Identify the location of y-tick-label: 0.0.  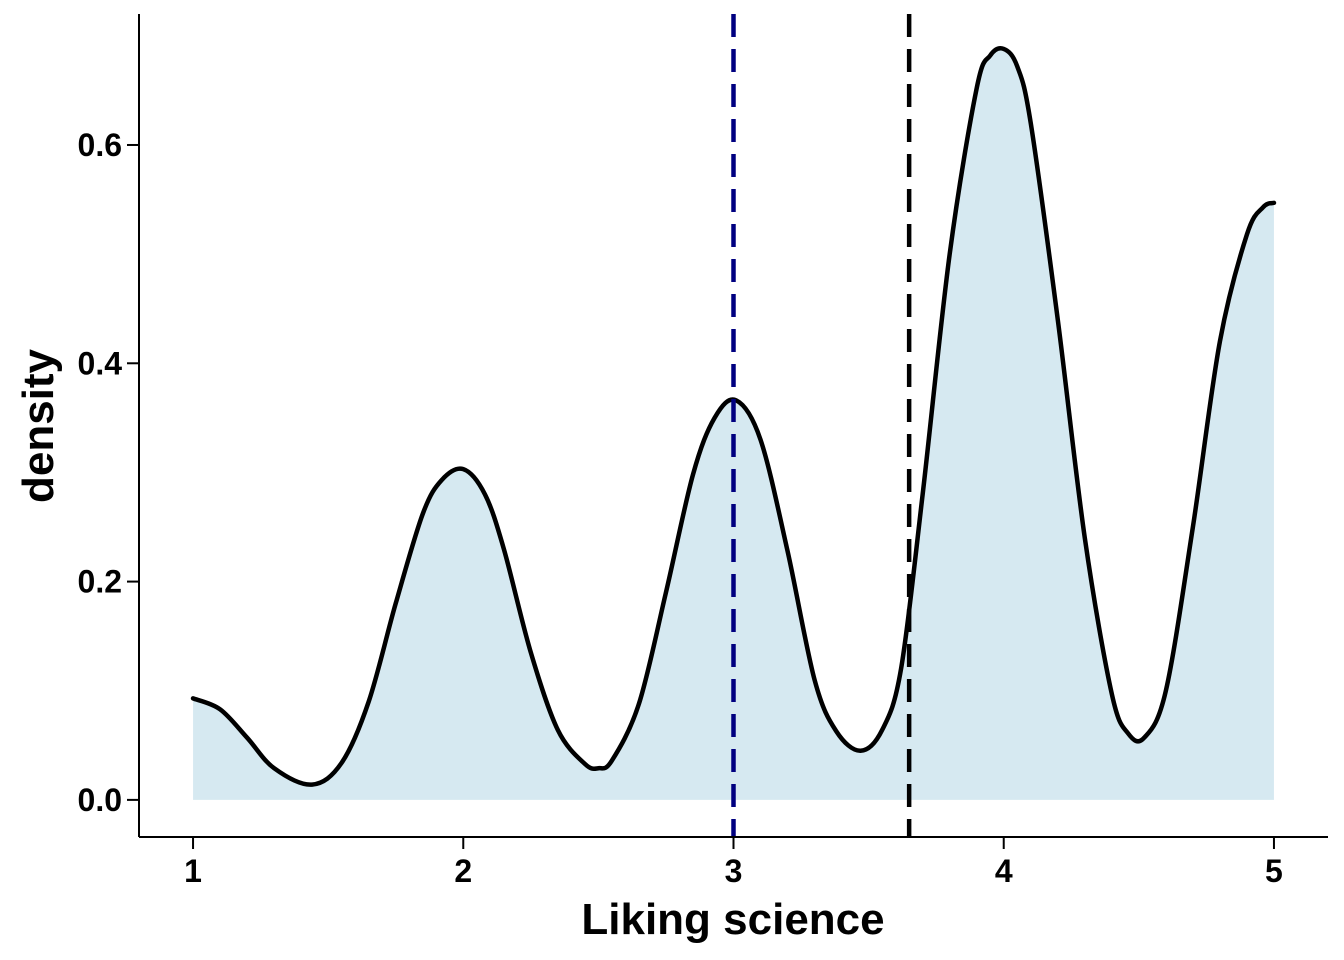
(100, 800).